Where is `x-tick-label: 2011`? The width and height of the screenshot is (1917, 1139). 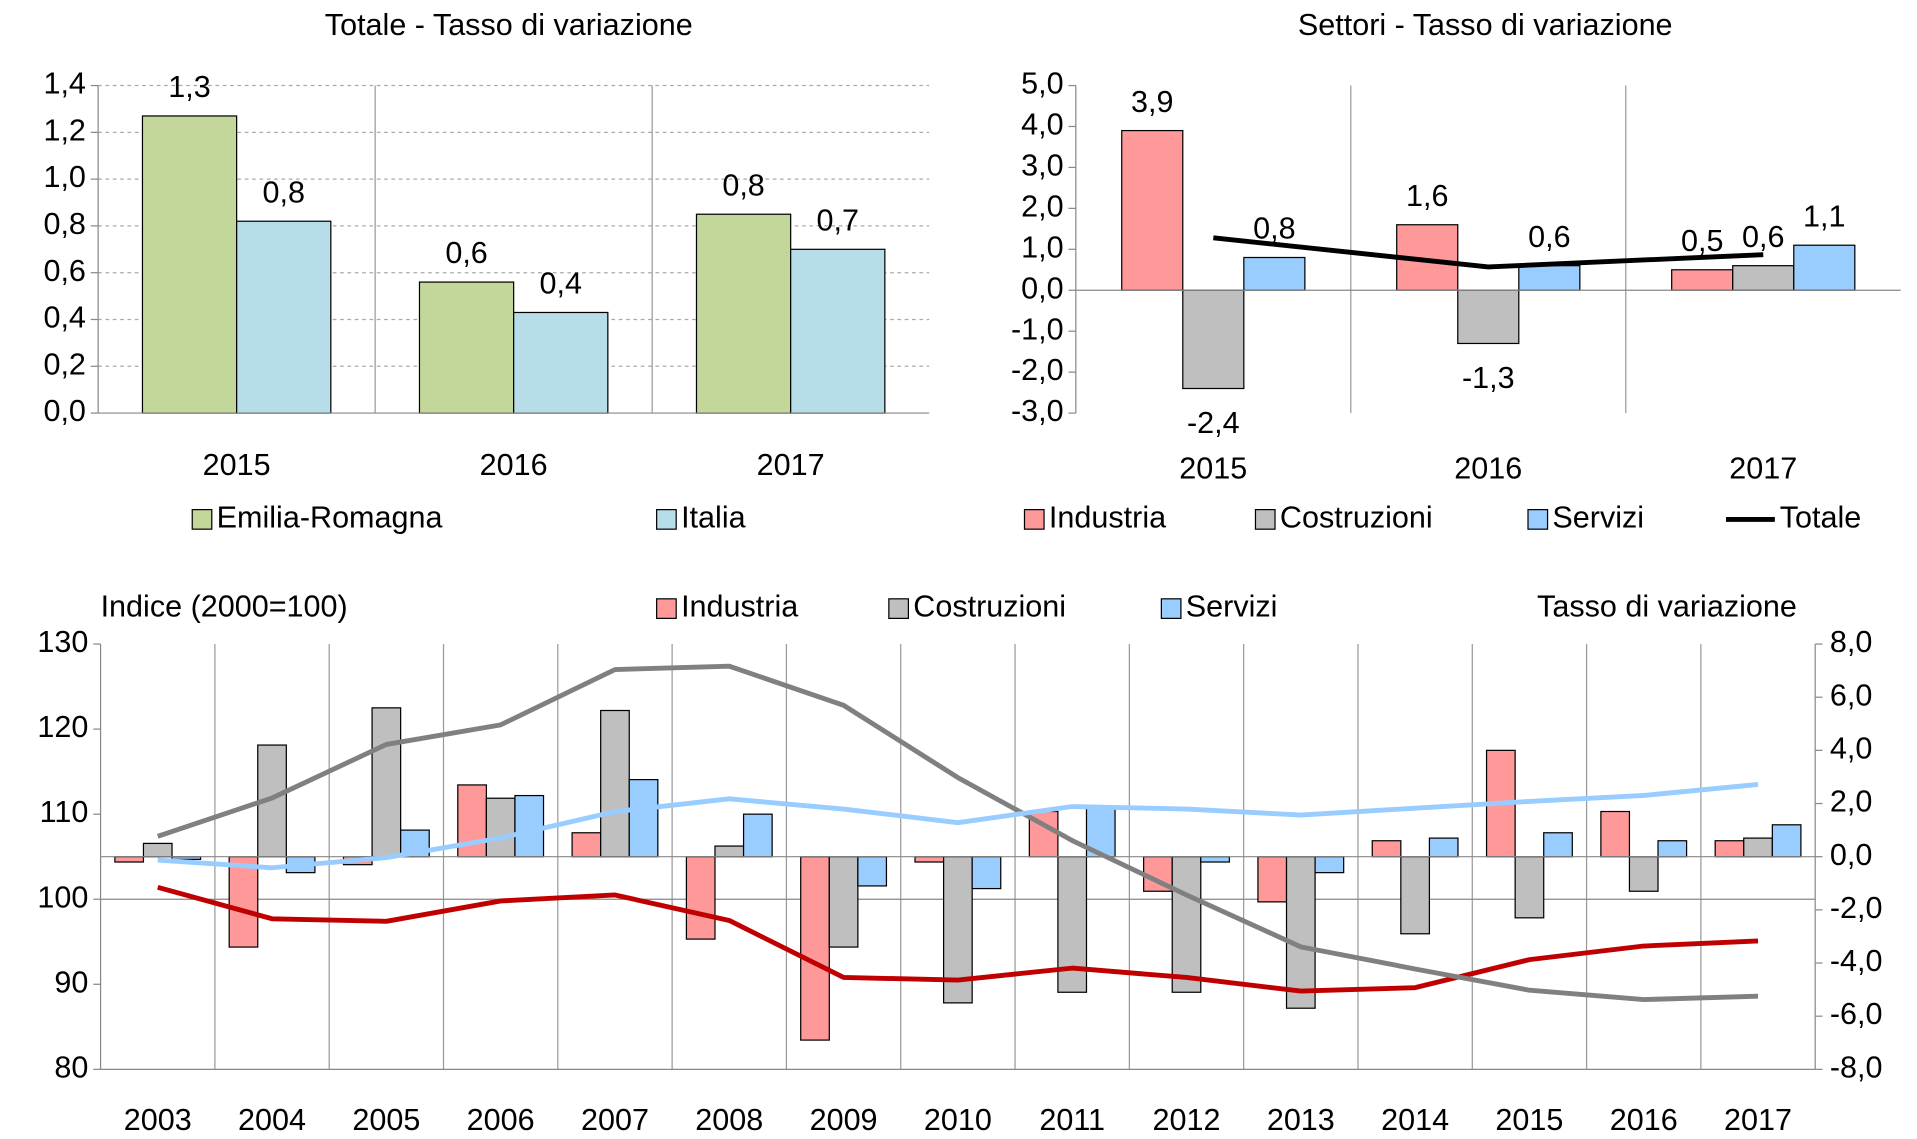 x-tick-label: 2011 is located at coordinates (1072, 1120).